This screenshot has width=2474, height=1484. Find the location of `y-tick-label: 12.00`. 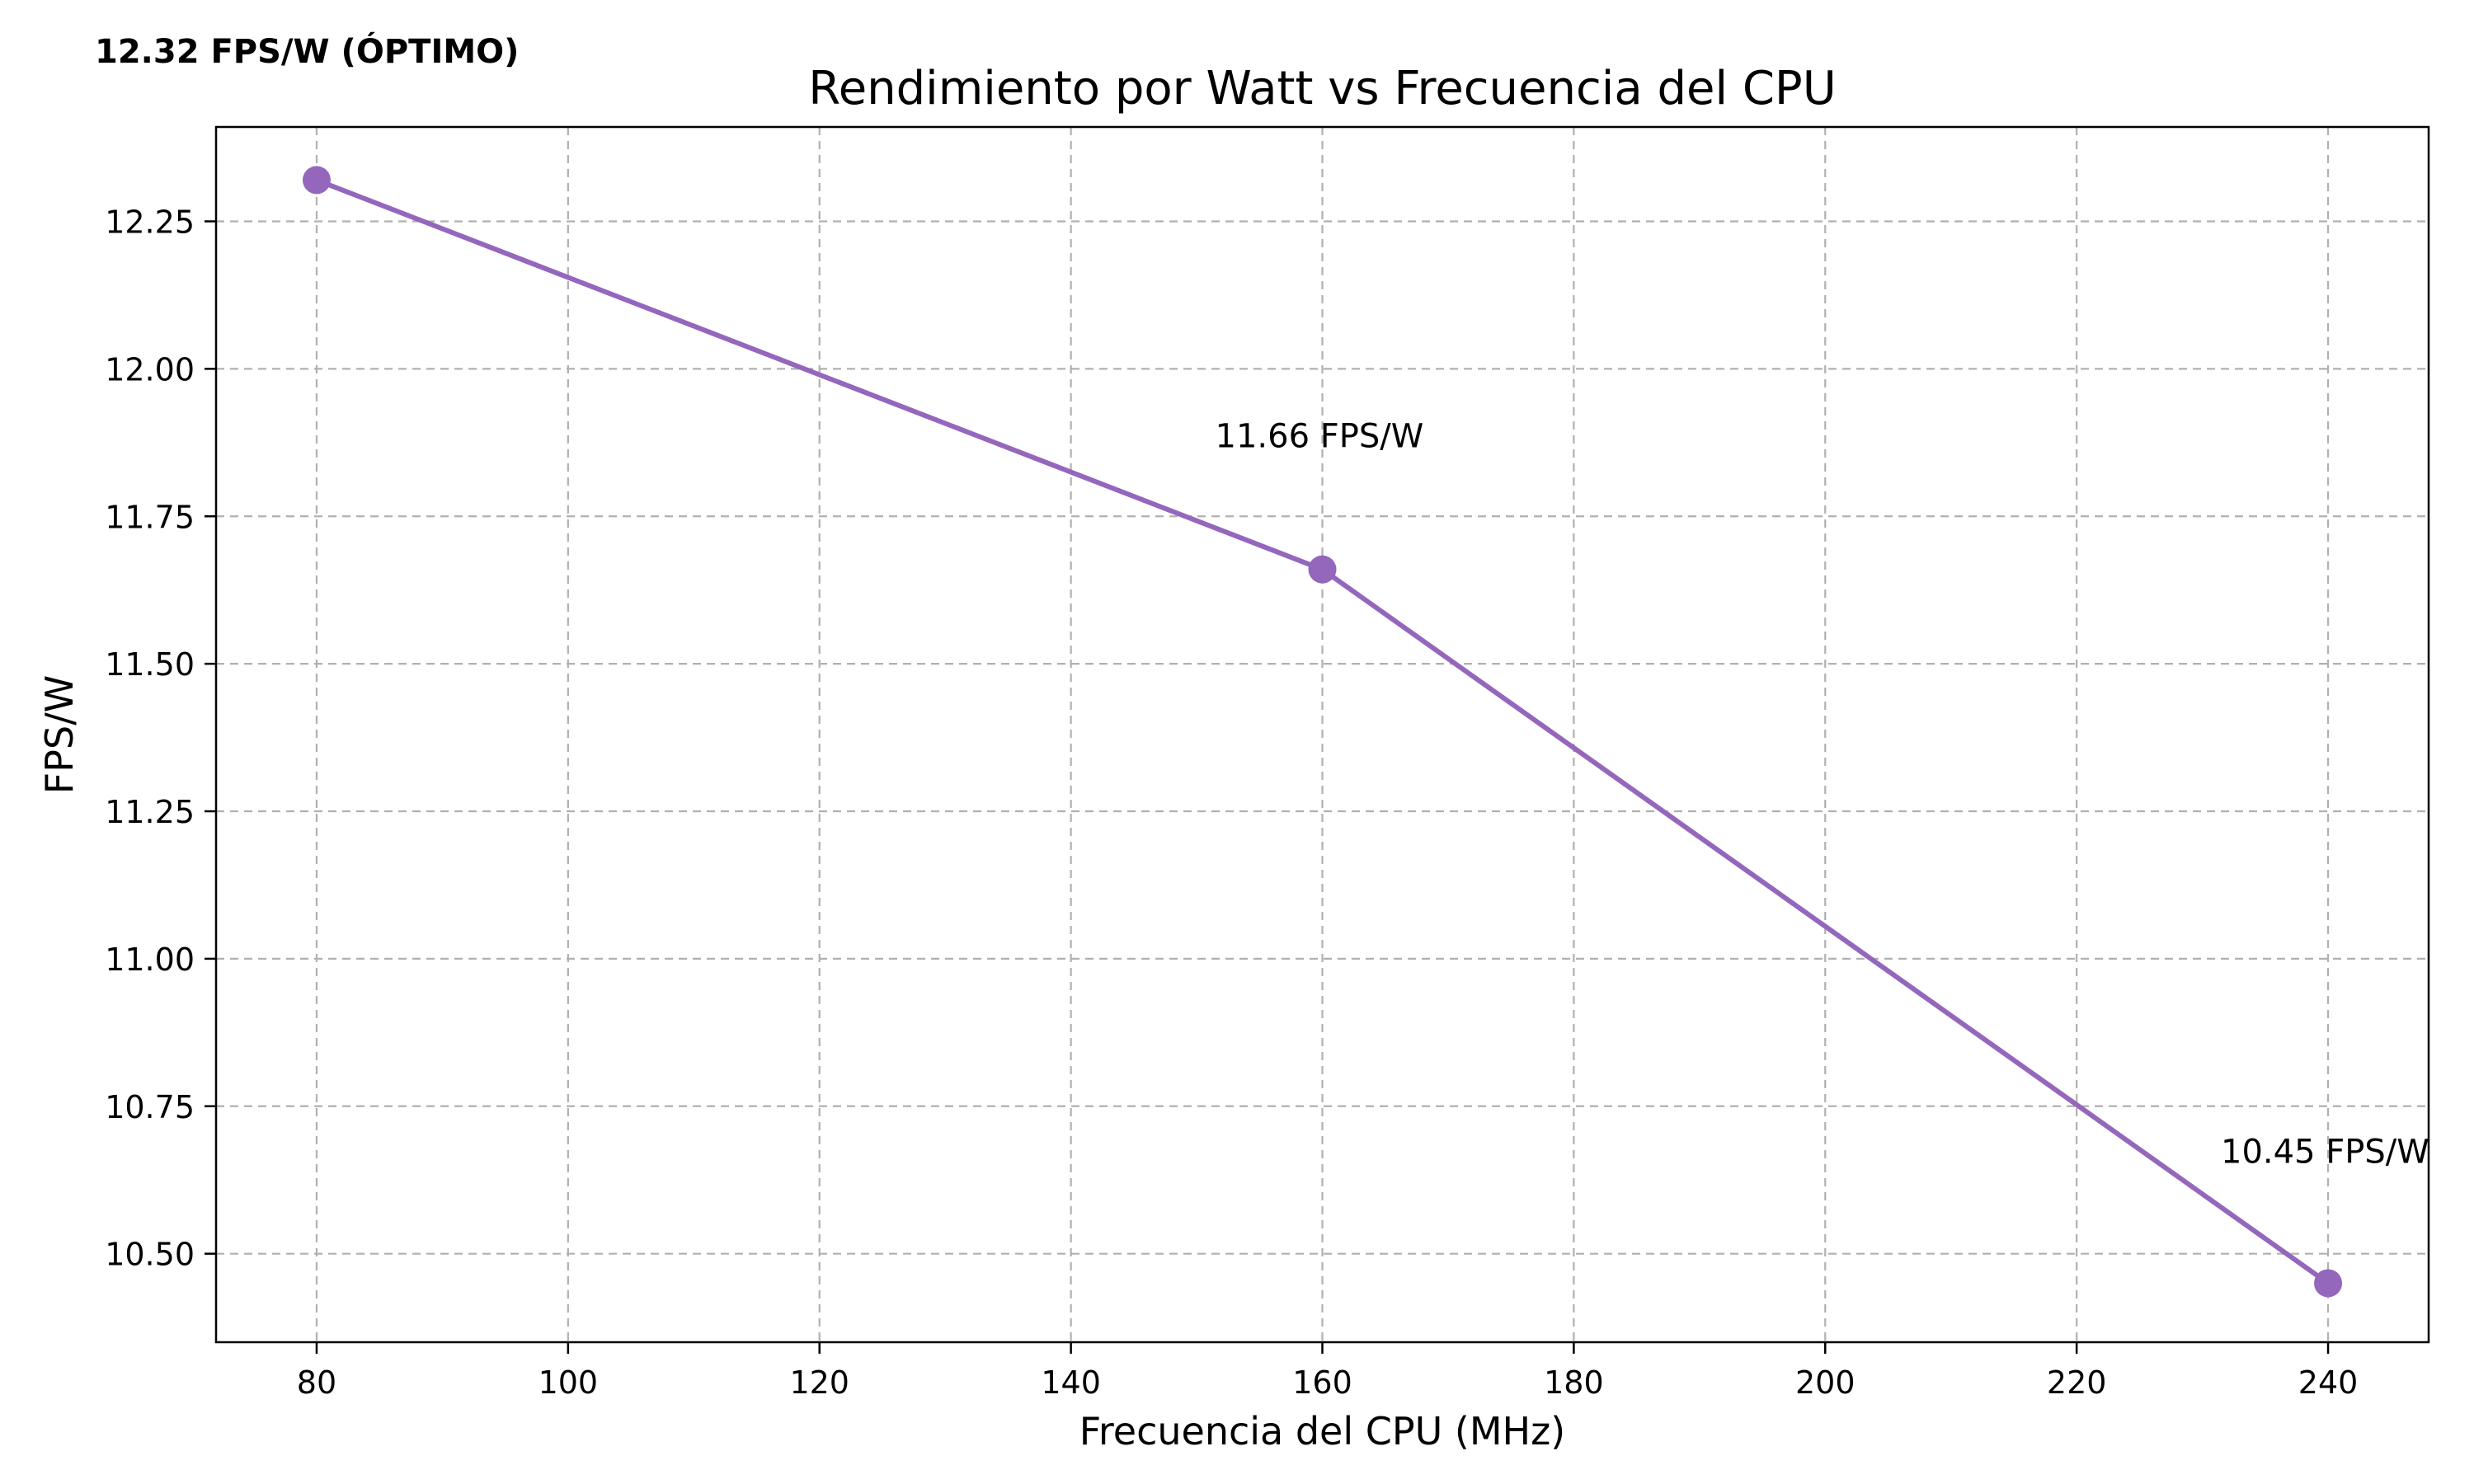

y-tick-label: 12.00 is located at coordinates (150, 369).